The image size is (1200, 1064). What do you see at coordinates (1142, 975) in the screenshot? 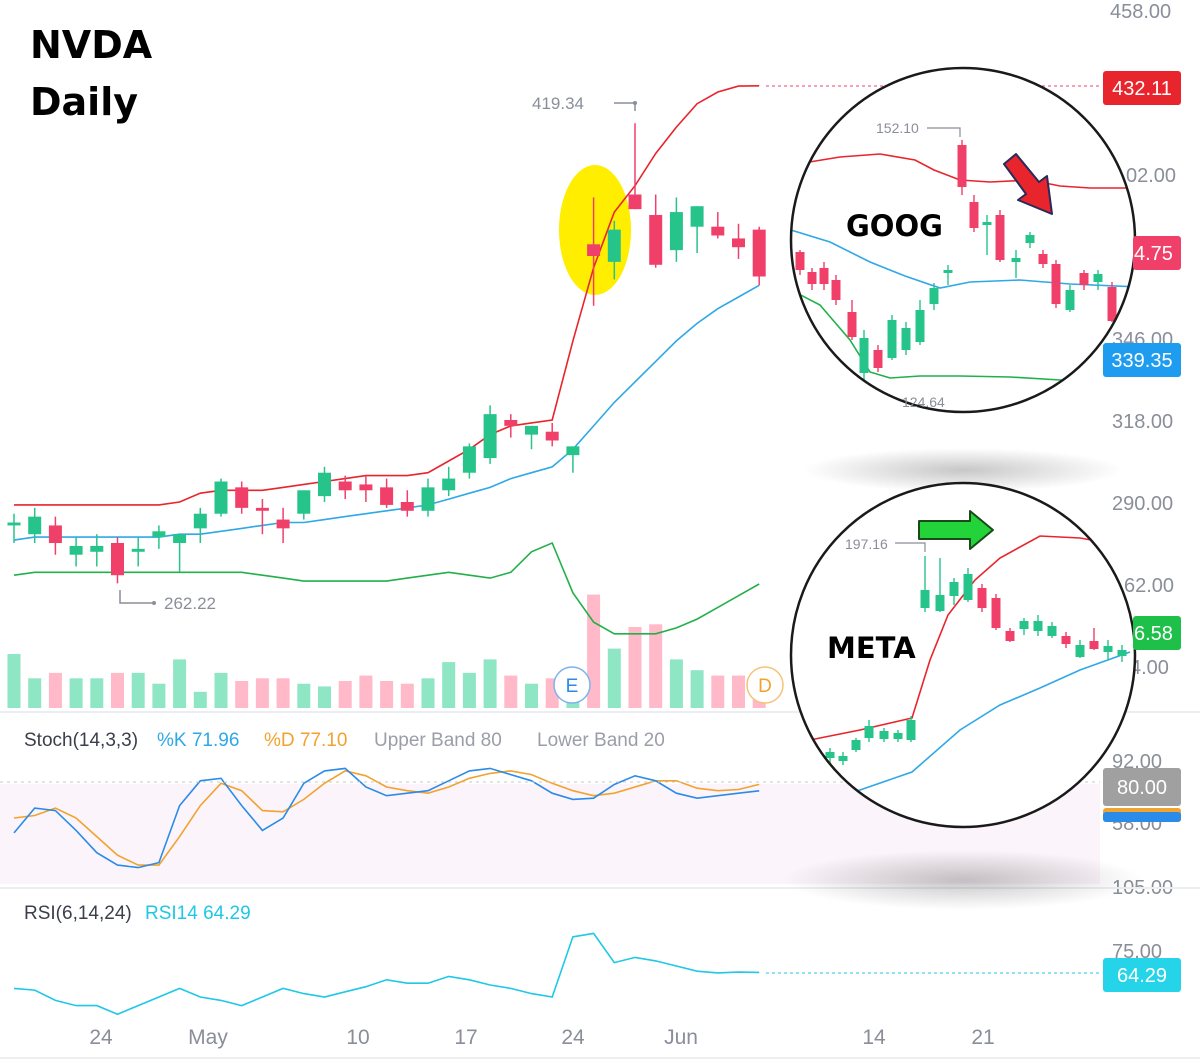
I see `rsi-tag: 64.29` at bounding box center [1142, 975].